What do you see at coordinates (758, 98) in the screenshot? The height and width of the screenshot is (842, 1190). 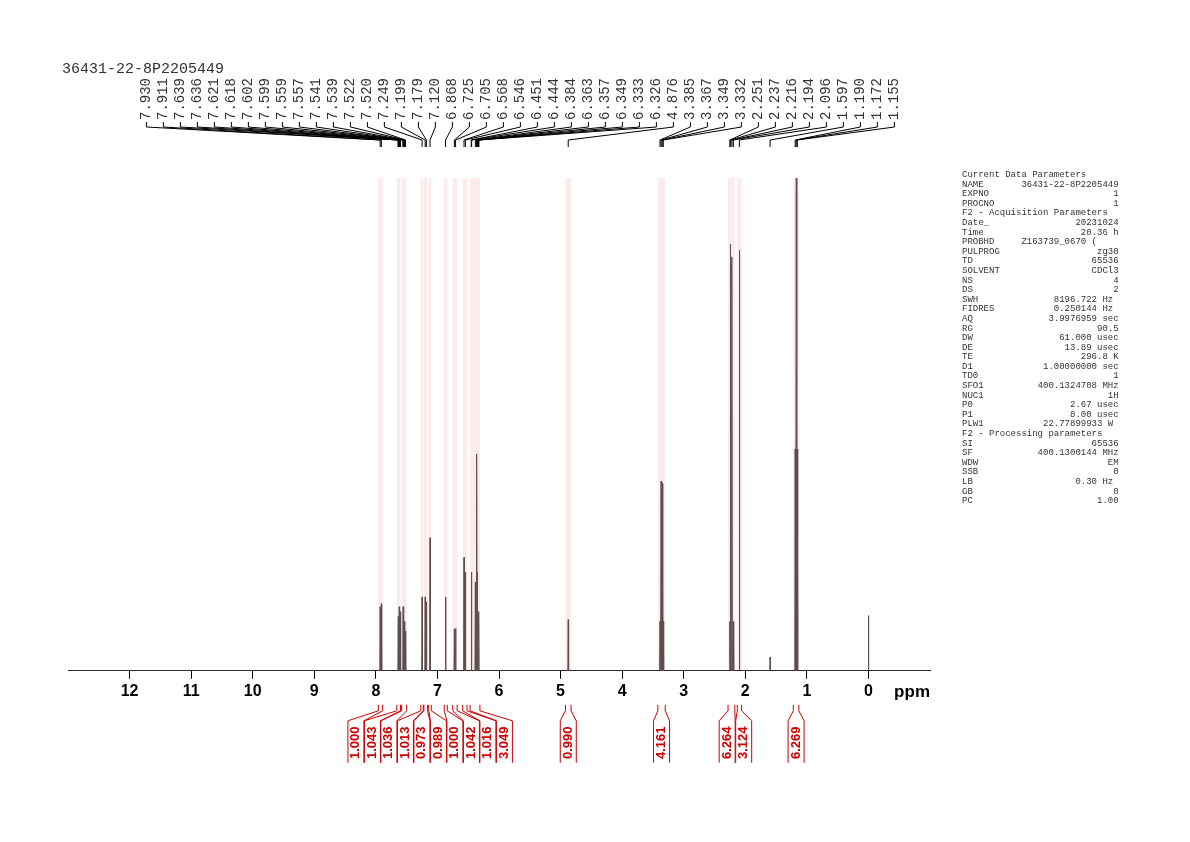 I see `annotation: 2.251` at bounding box center [758, 98].